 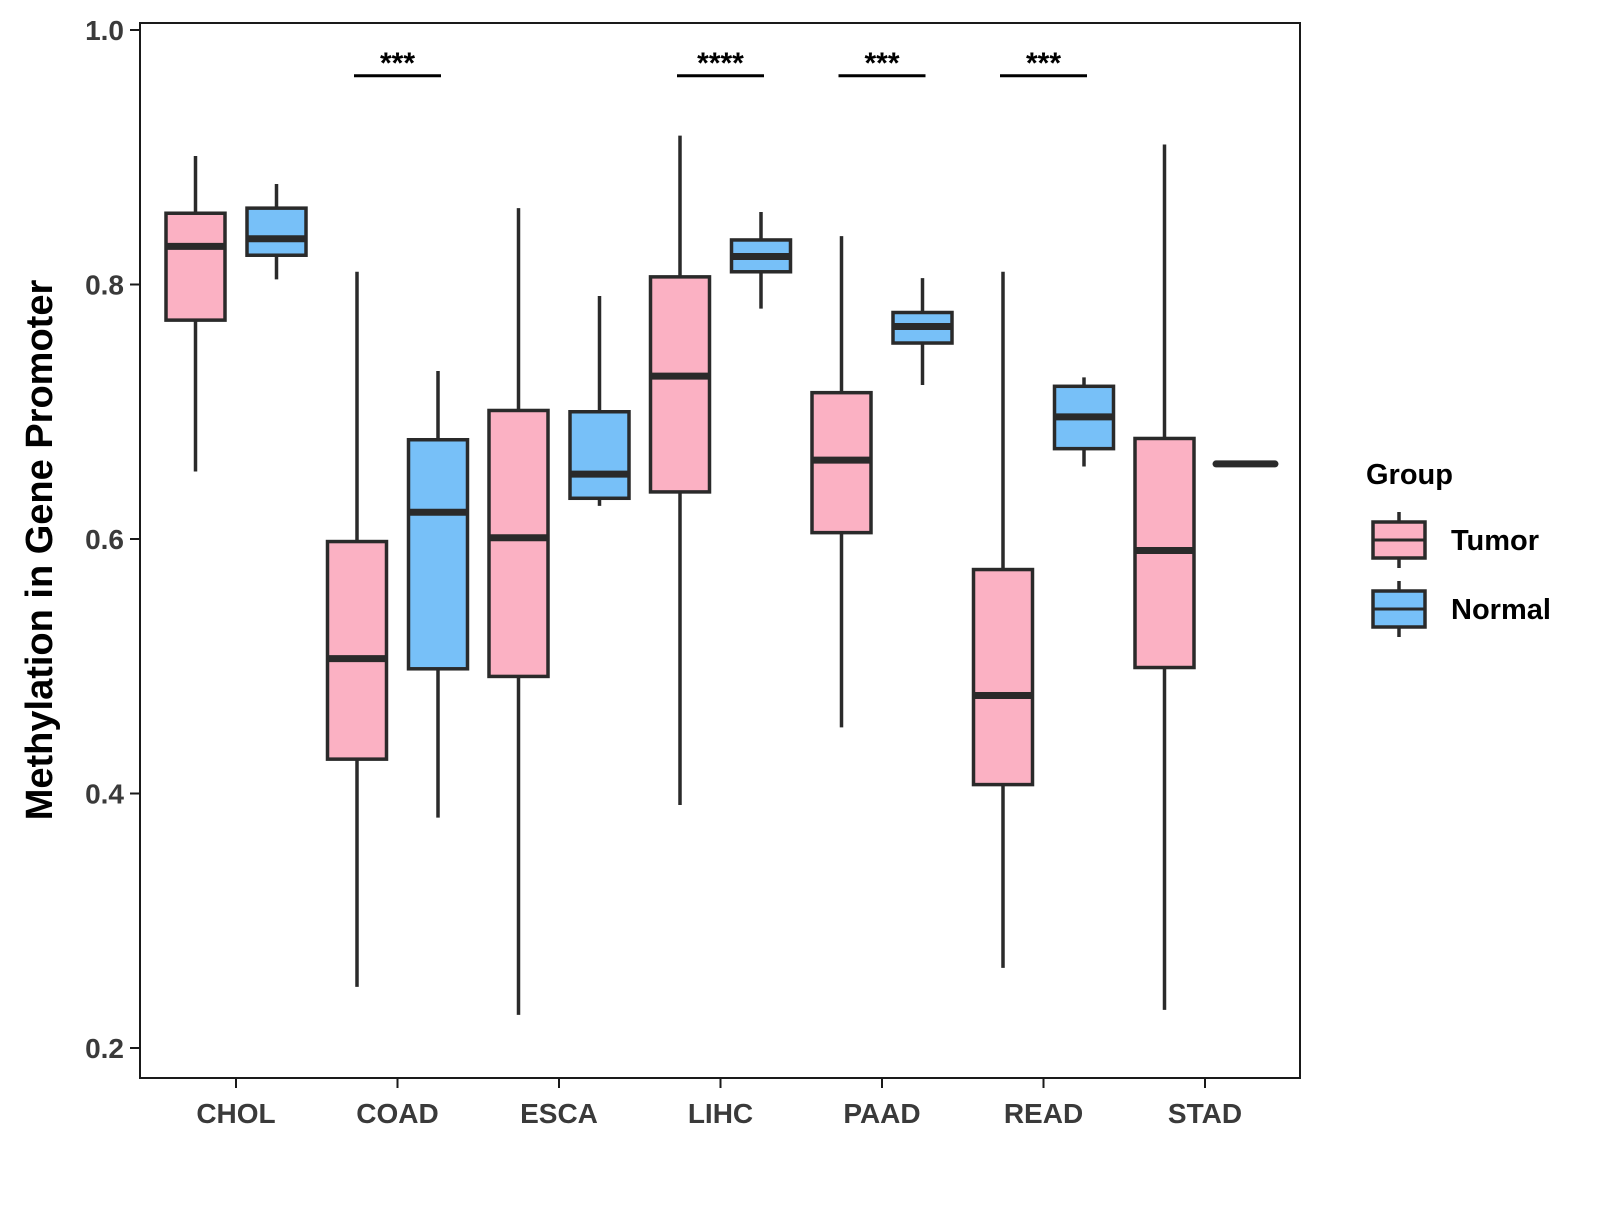 I want to click on y-axis: 0.2 0.4 0.6 0.8 1.0, so click(x=112, y=539).